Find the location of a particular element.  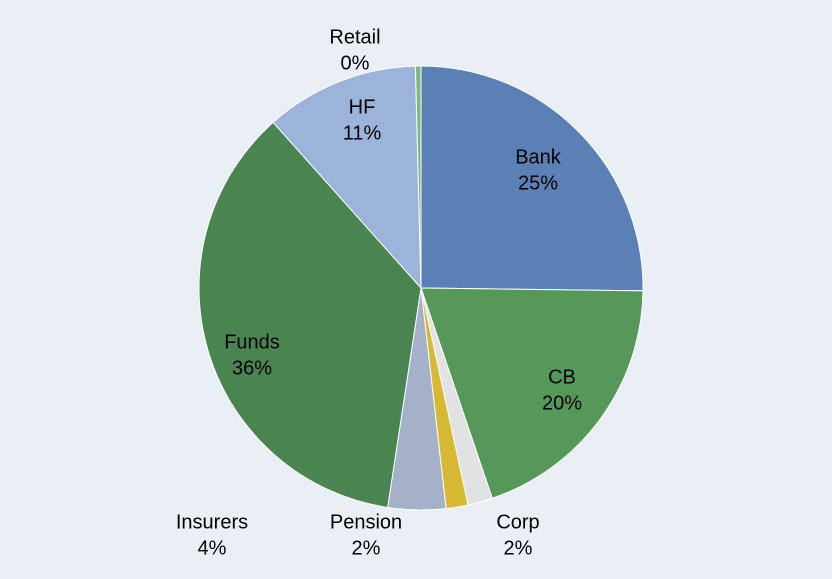

slice-label-name: CB is located at coordinates (562, 377).